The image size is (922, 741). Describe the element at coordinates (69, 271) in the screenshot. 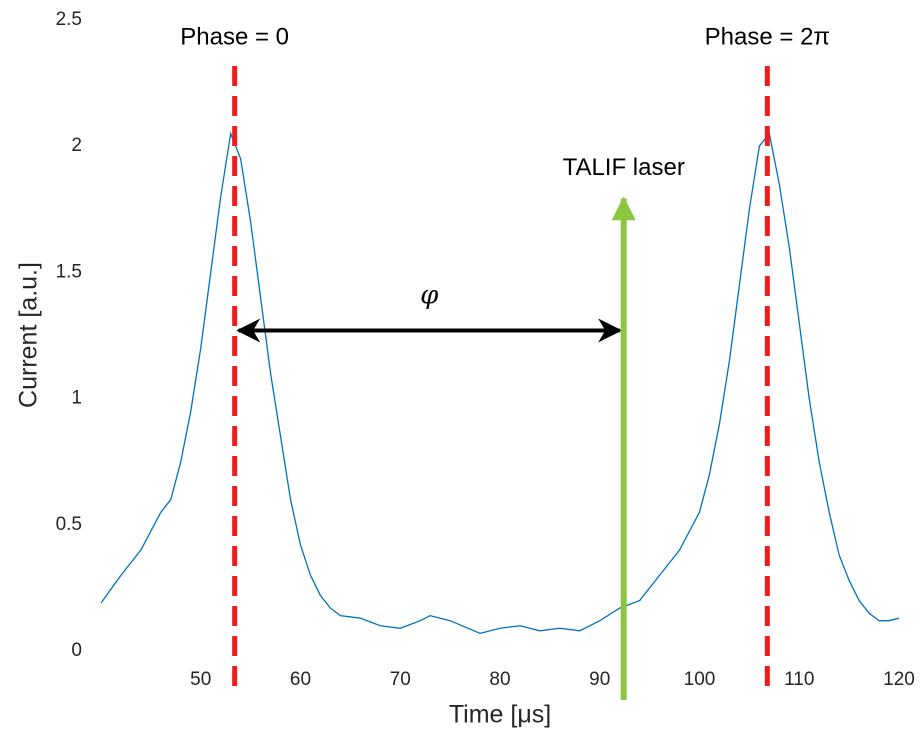

I see `y-tick-label: 1.5` at that location.